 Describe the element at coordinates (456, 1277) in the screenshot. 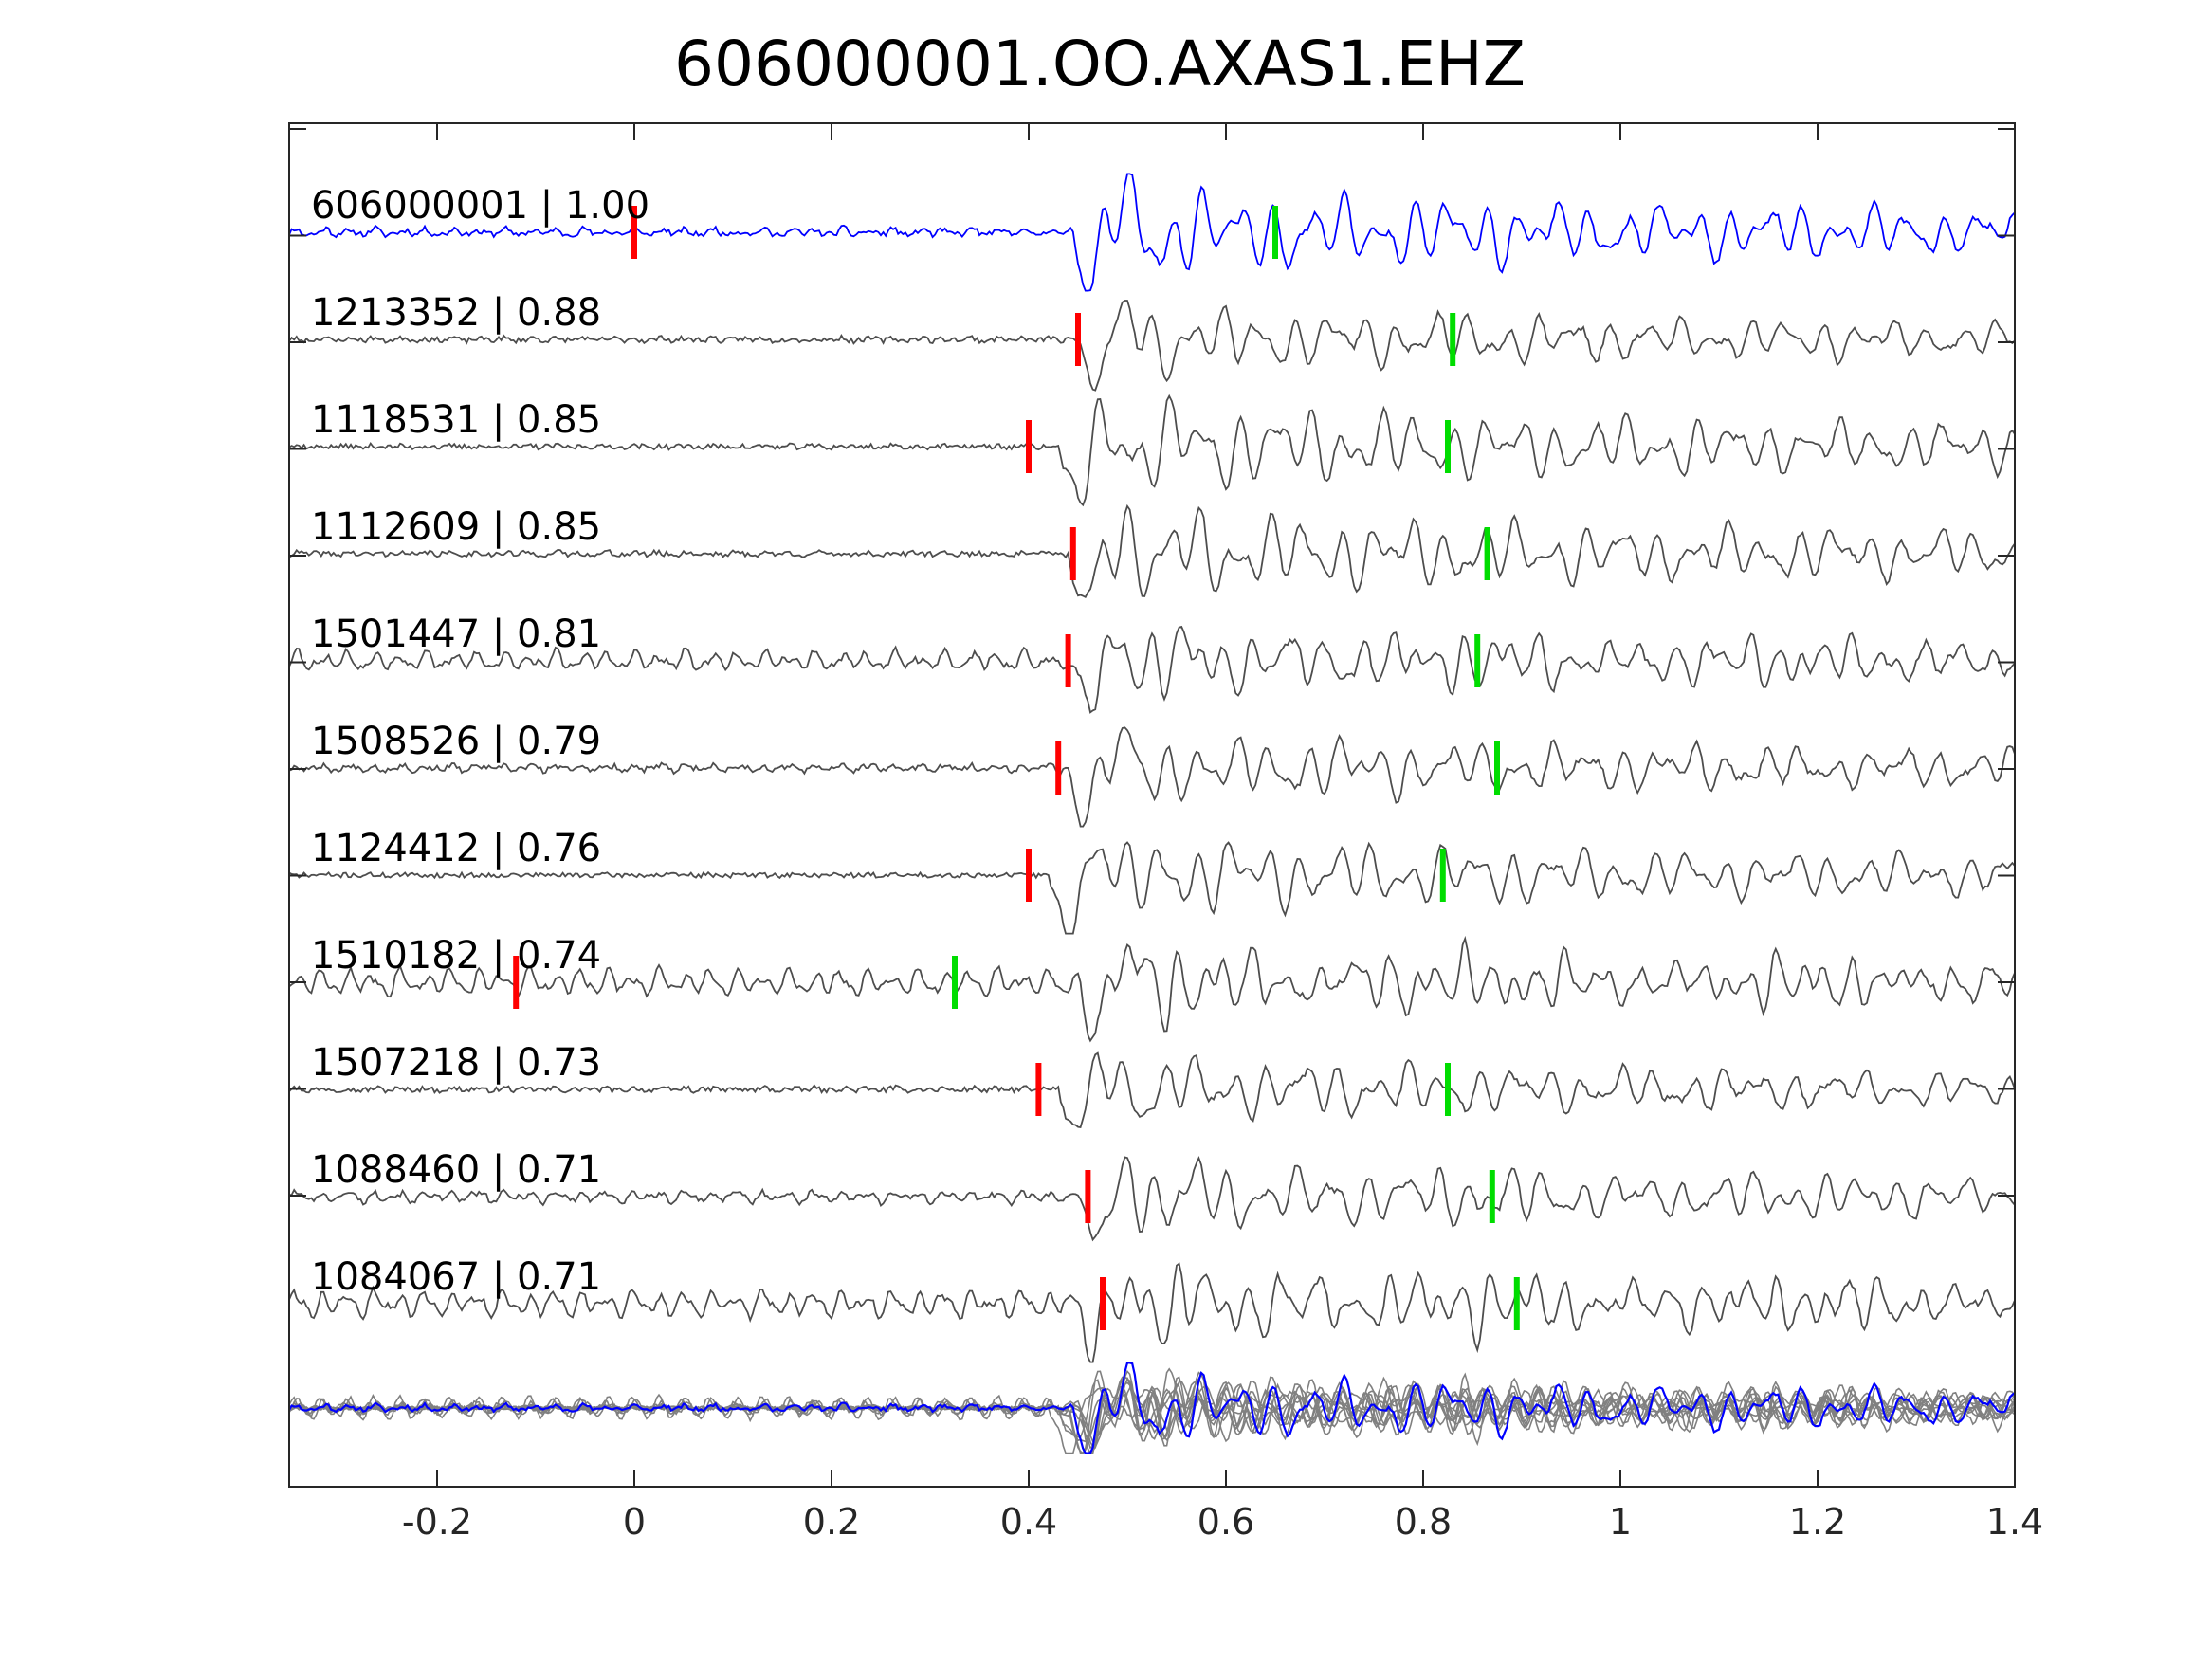

I see `trace-label-10: 1084067 | 0.71` at that location.